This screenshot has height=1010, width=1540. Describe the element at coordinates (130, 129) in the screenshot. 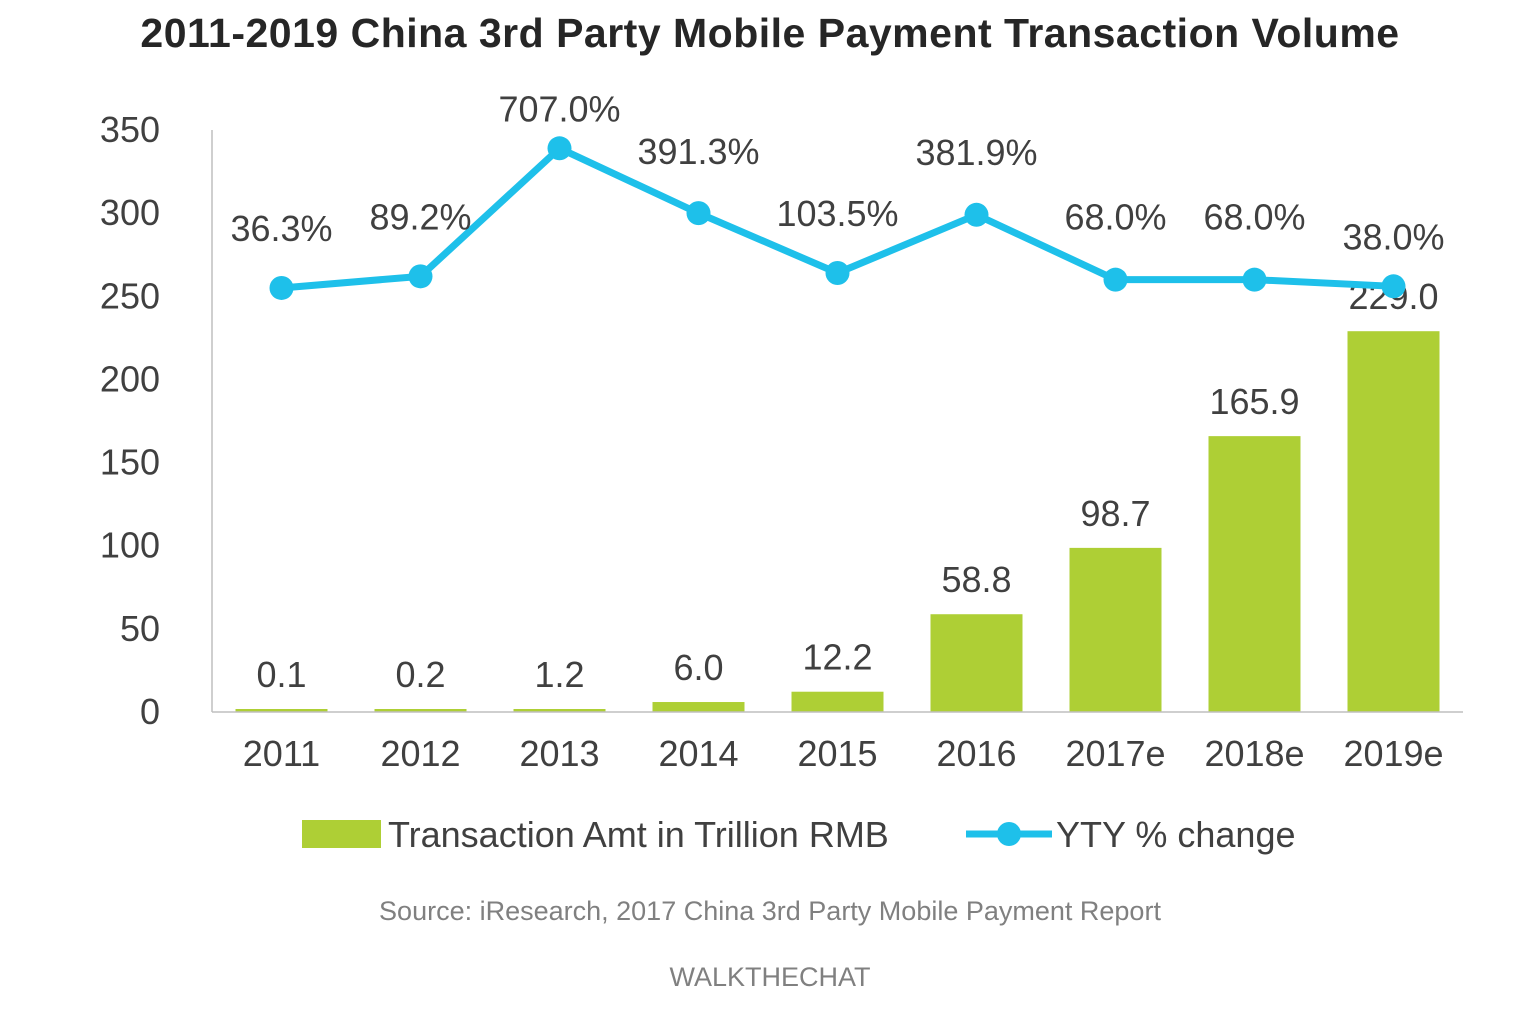

I see `y-tick-label: 350` at that location.